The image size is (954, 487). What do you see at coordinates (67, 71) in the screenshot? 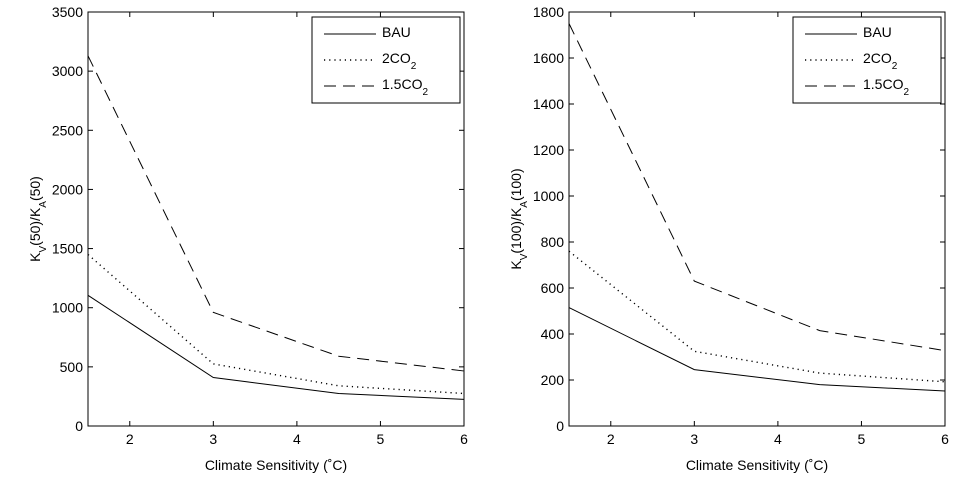
I see `y-tick-label: 3000` at bounding box center [67, 71].